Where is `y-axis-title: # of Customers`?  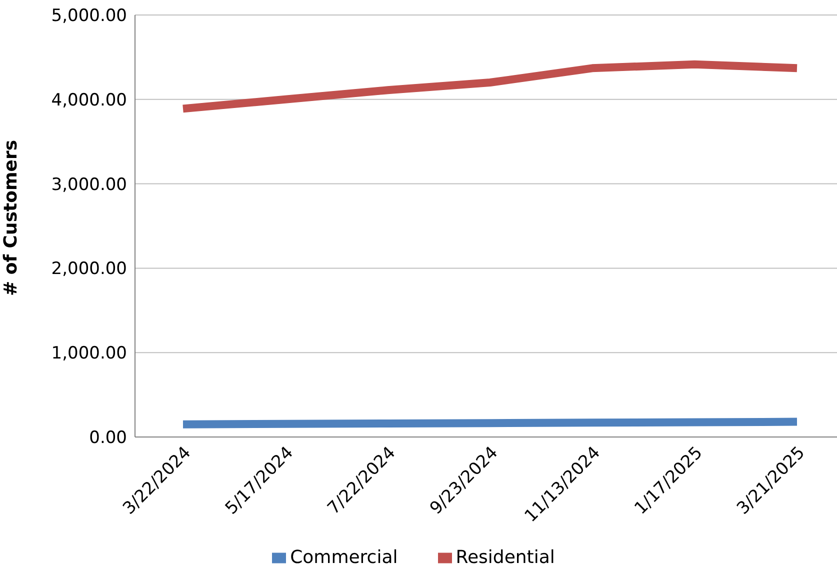
y-axis-title: # of Customers is located at coordinates (11, 218).